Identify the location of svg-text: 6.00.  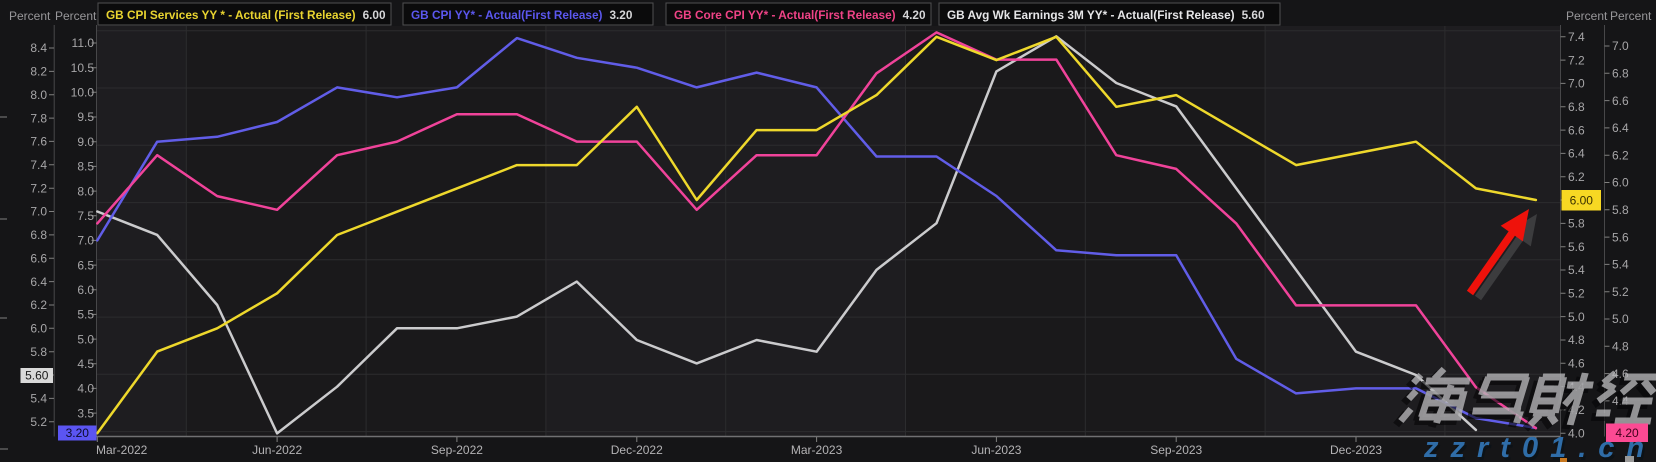
(1582, 200).